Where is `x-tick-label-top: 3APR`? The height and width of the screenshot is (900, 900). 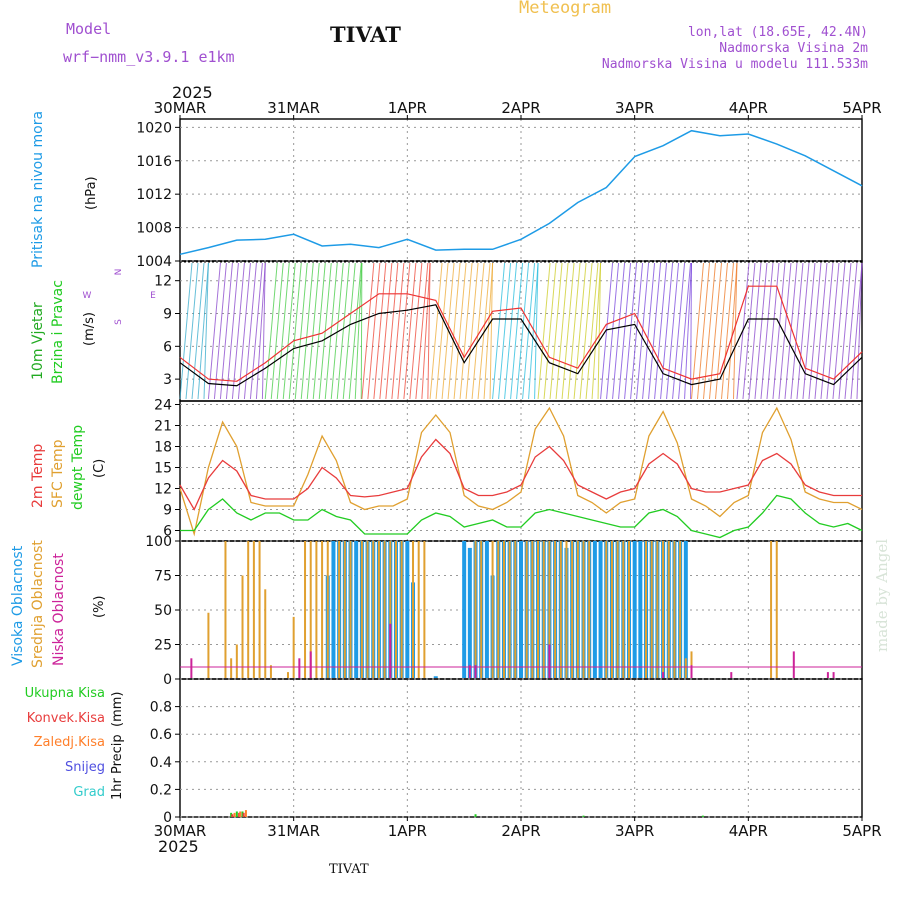
x-tick-label-top: 3APR is located at coordinates (634, 108).